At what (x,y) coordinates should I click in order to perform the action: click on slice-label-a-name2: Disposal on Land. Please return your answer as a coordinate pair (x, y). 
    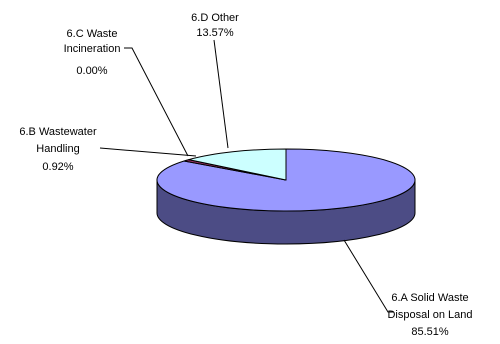
    Looking at the image, I should click on (429, 315).